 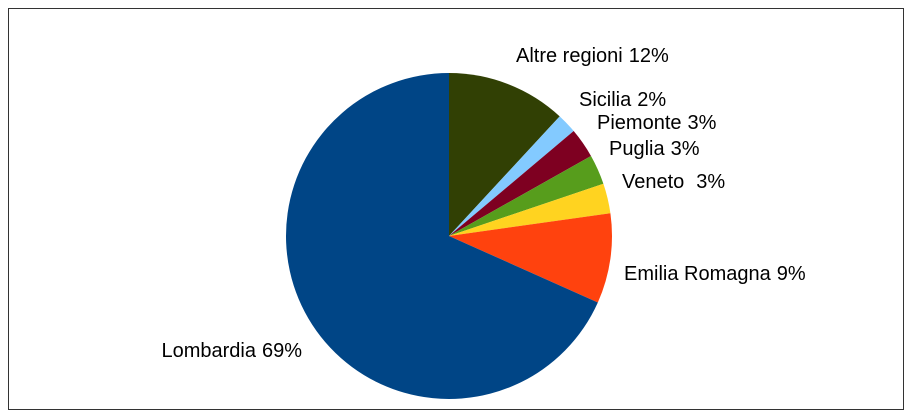 What do you see at coordinates (639, 123) in the screenshot?
I see `slice-category: Piemonte` at bounding box center [639, 123].